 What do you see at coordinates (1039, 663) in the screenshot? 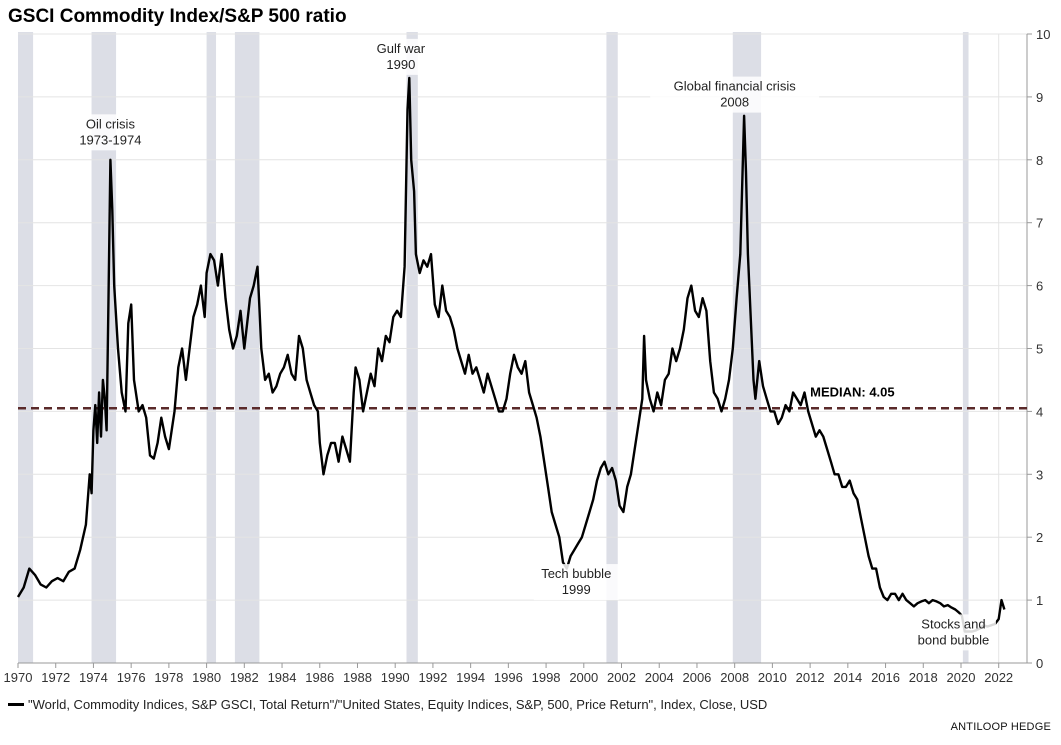
I see `y-tick-label: 0` at bounding box center [1039, 663].